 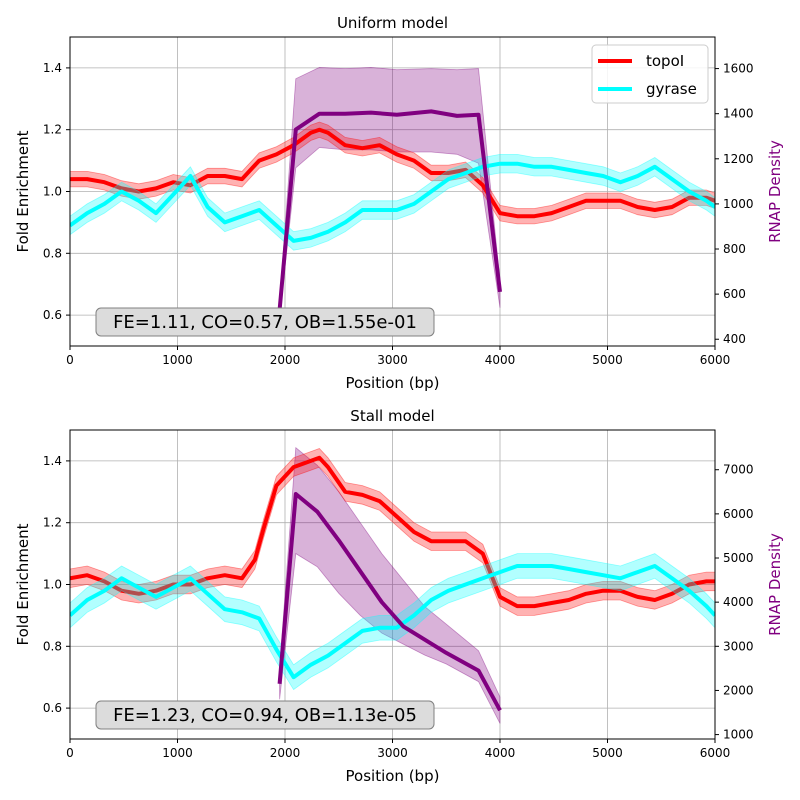 I want to click on y2-tick-label: 1600, so click(x=738, y=69).